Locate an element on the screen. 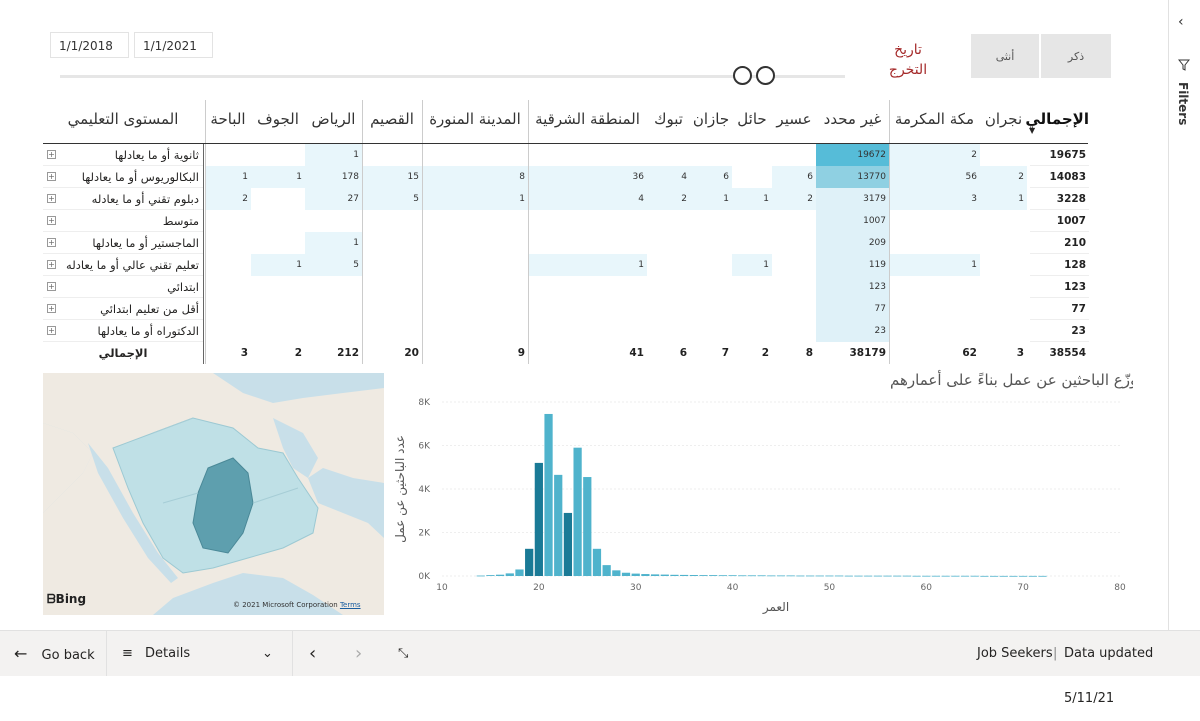  column-header-asir: عسير is located at coordinates (794, 119).